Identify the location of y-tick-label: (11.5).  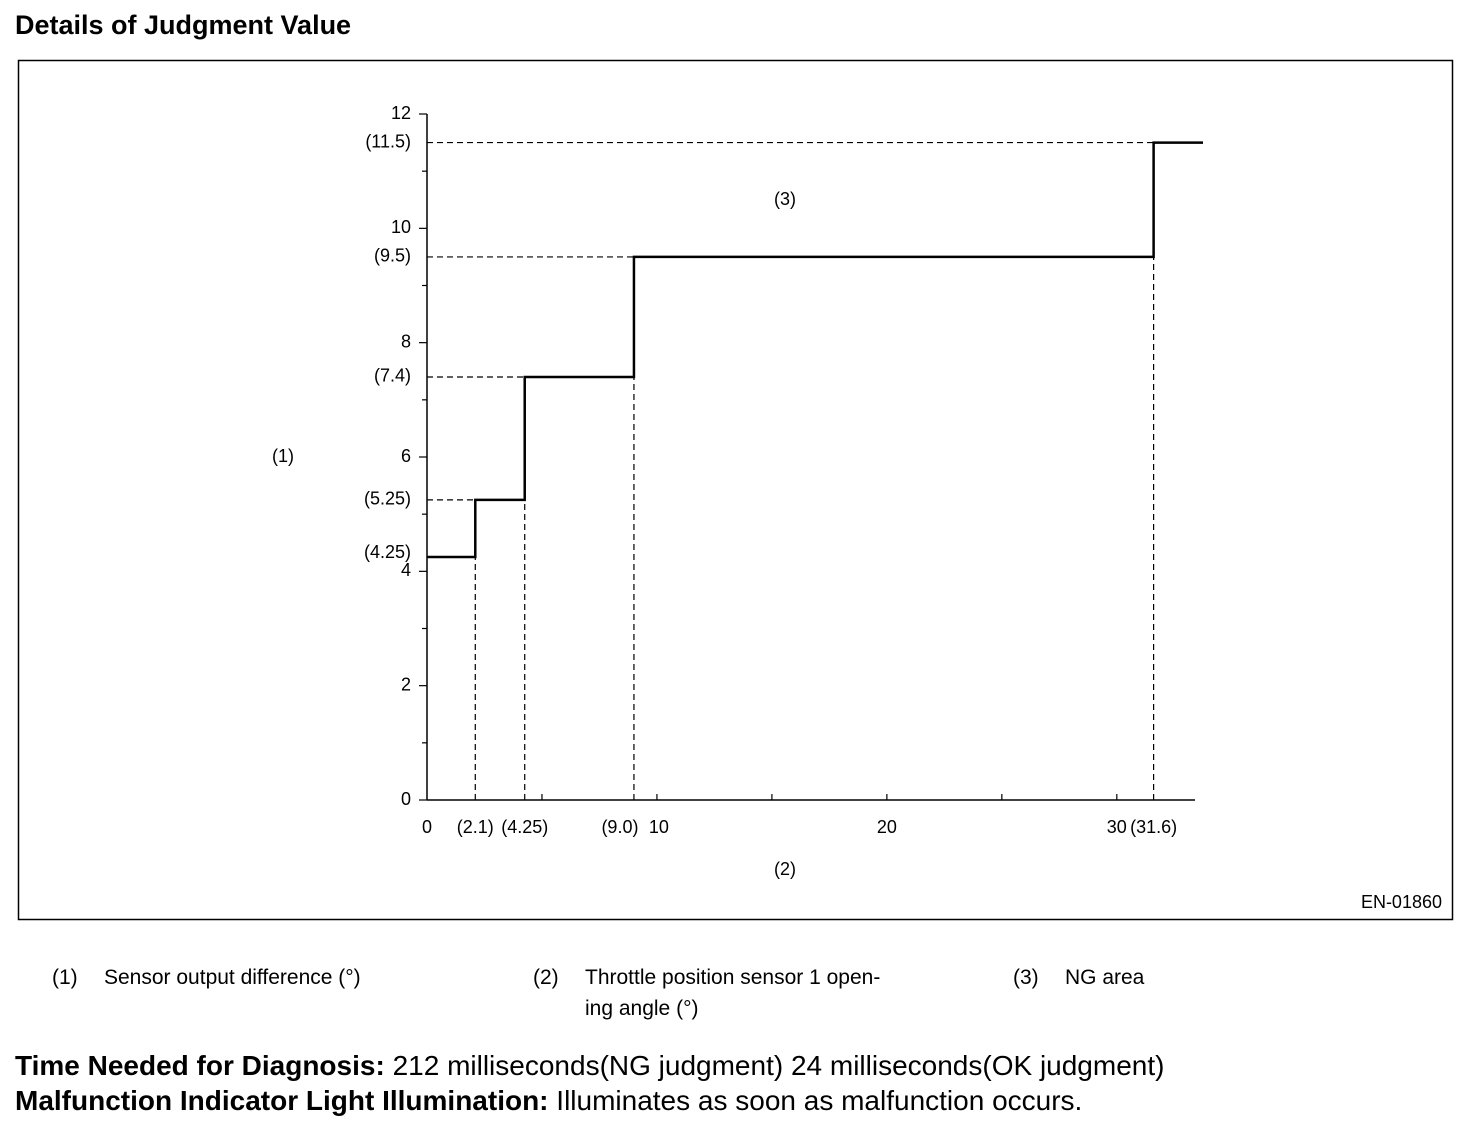
(388, 141).